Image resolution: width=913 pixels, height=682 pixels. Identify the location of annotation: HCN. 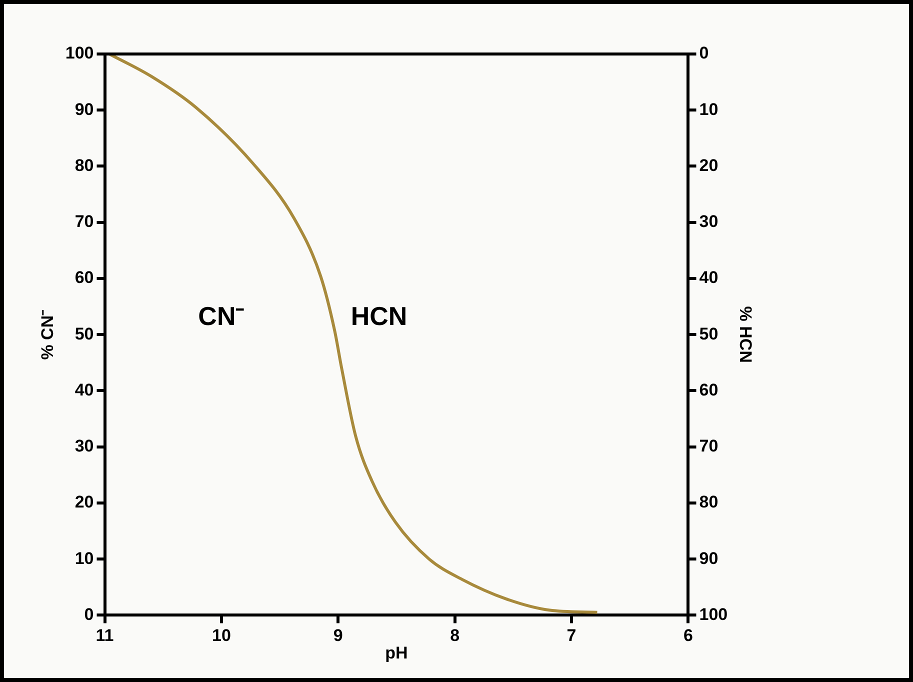
(379, 315).